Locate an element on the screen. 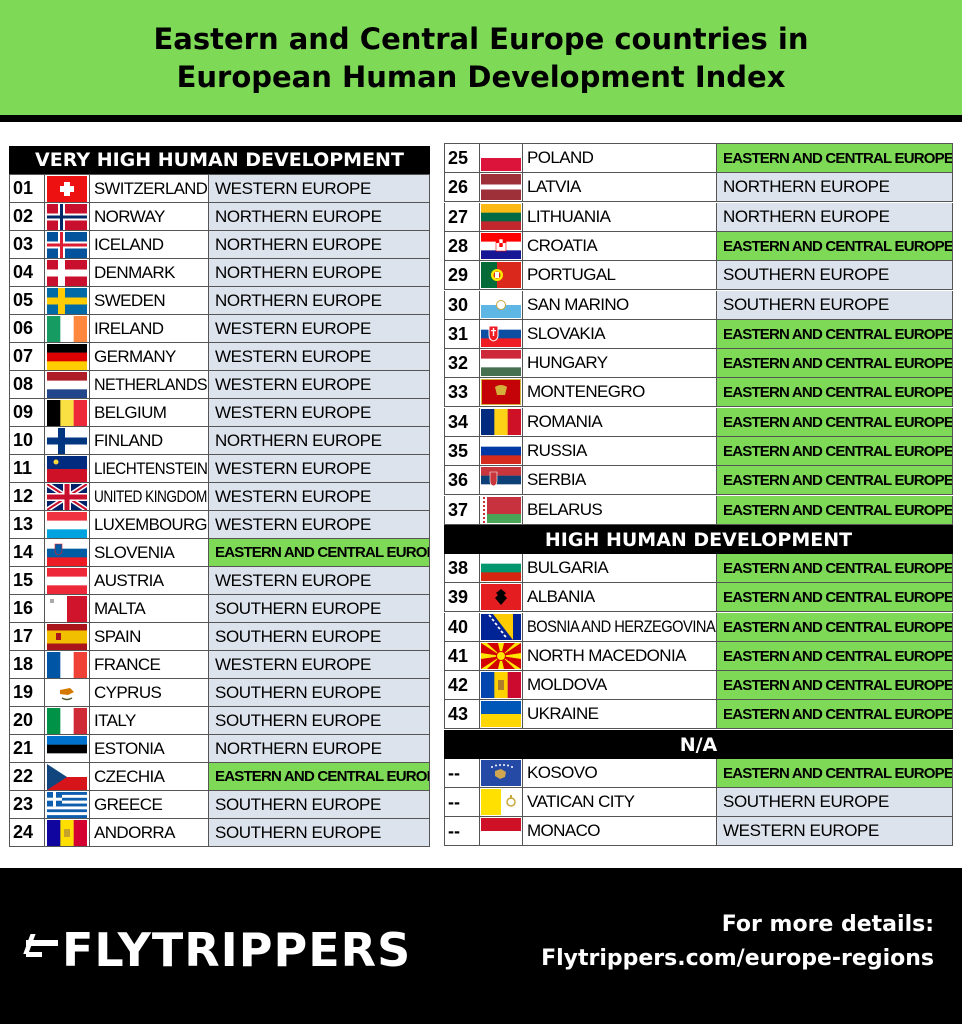 The image size is (962, 1024). table-row: 12 UNITED KINGDOM WESTERN EUROPE is located at coordinates (219, 497).